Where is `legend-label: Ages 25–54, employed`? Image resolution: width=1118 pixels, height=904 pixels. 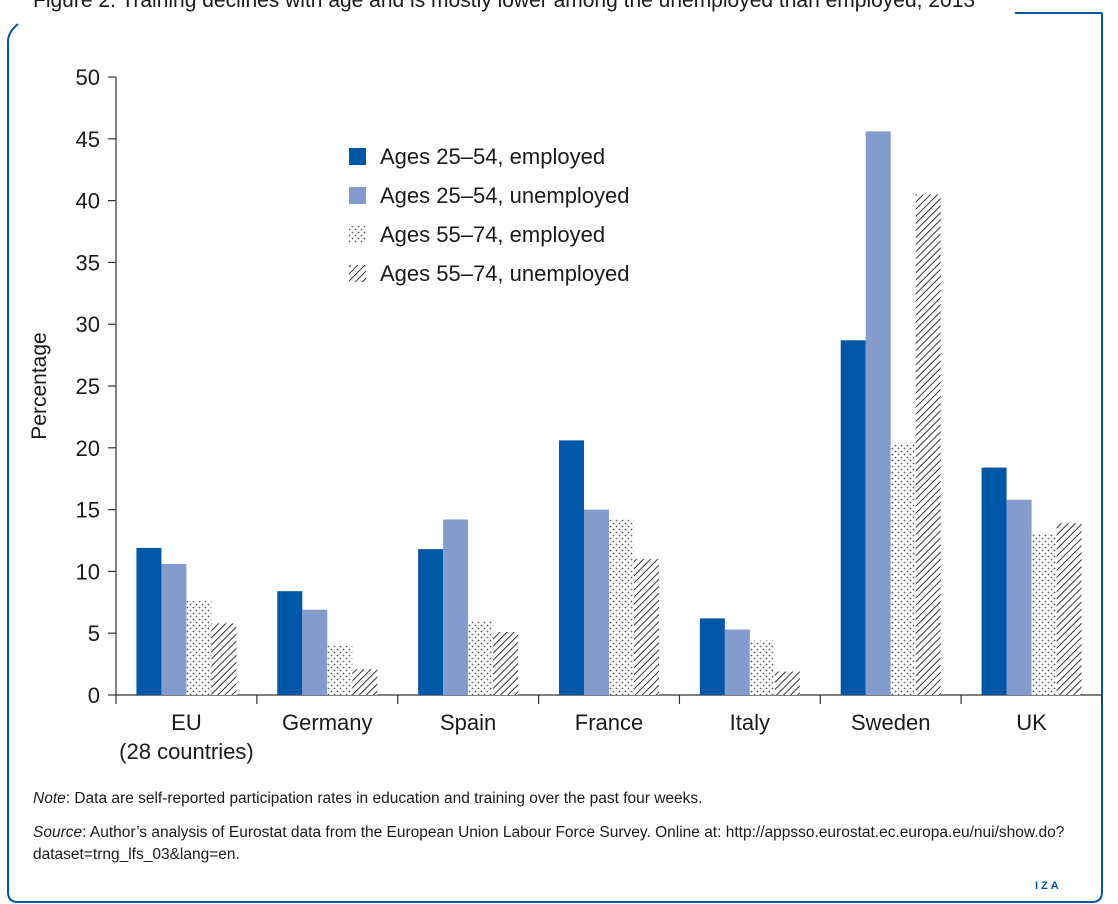
legend-label: Ages 25–54, employed is located at coordinates (492, 156).